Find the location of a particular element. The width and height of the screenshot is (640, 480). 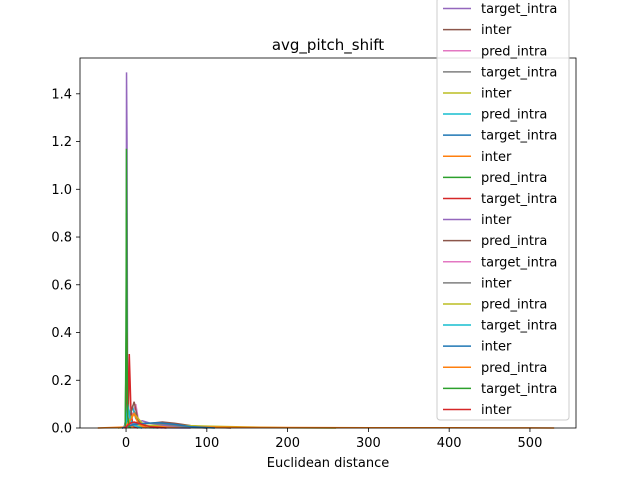

legend-label-17: pred_intra is located at coordinates (514, 368).